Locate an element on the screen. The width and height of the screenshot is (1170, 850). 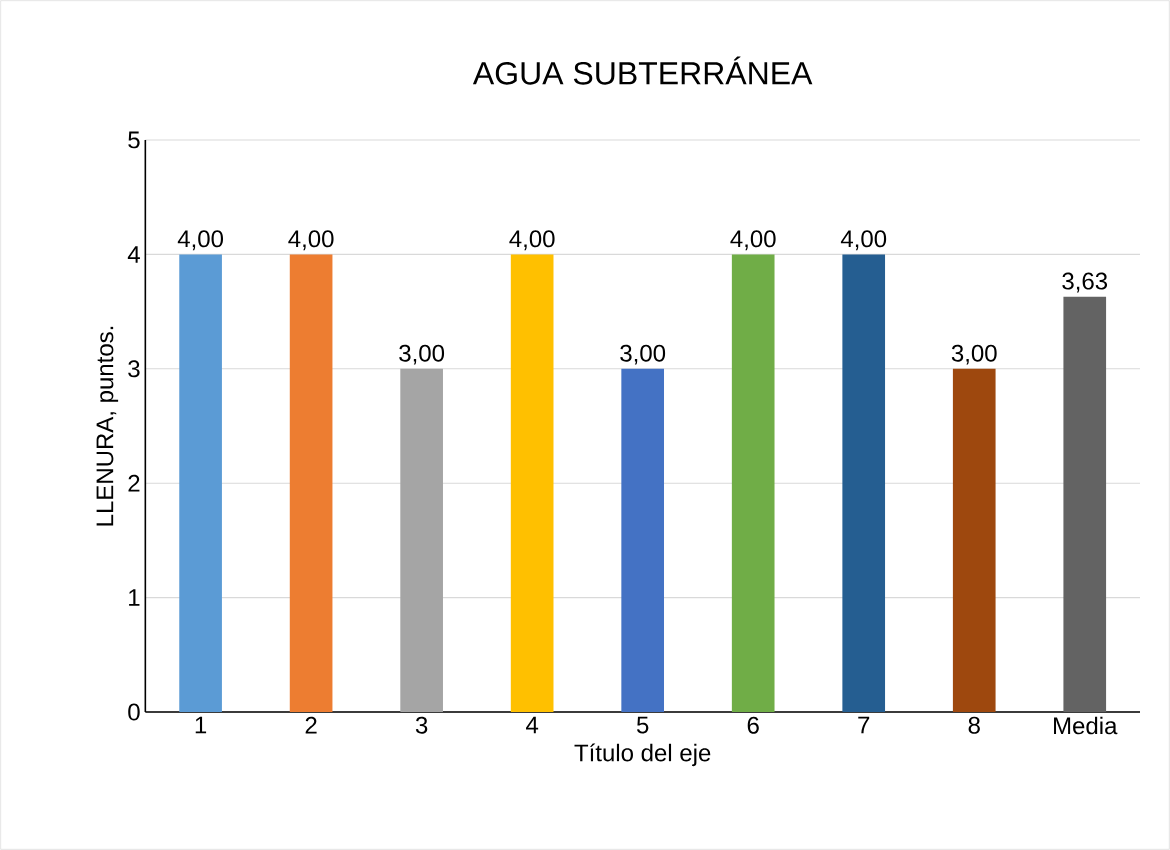
x-tick-label: 4 is located at coordinates (532, 725).